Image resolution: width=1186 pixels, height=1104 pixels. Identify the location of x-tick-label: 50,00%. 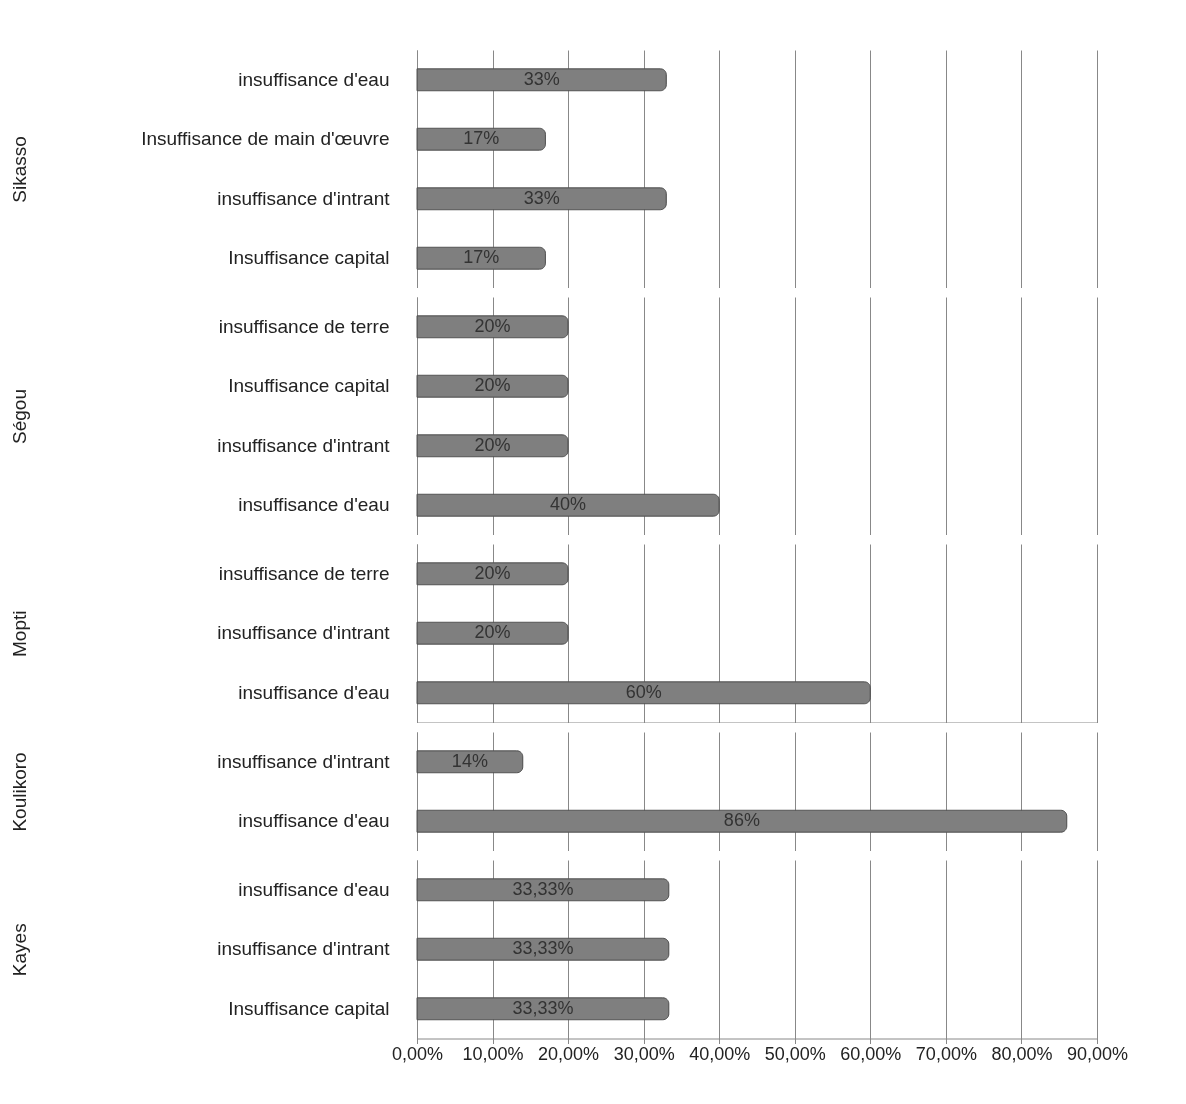
(795, 1053).